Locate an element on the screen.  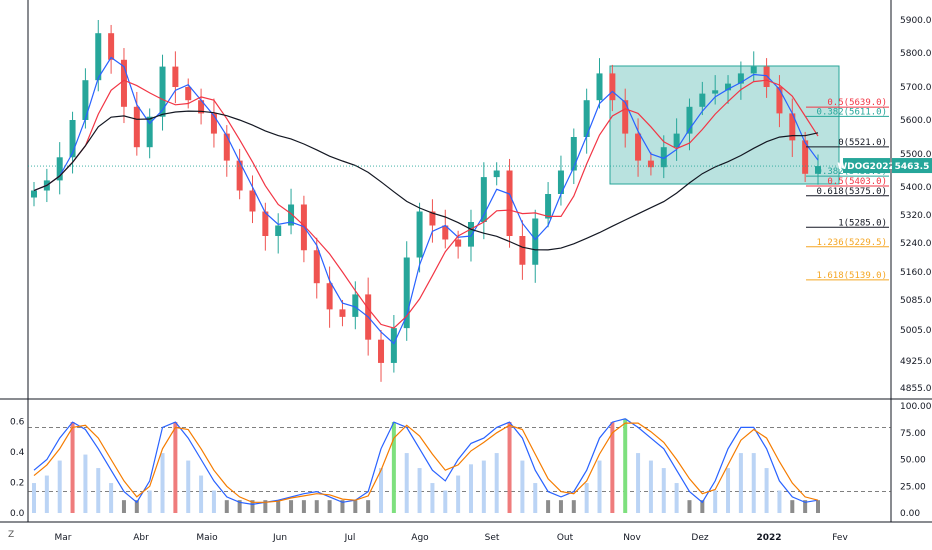
time-tick-label: Mar is located at coordinates (63, 538).